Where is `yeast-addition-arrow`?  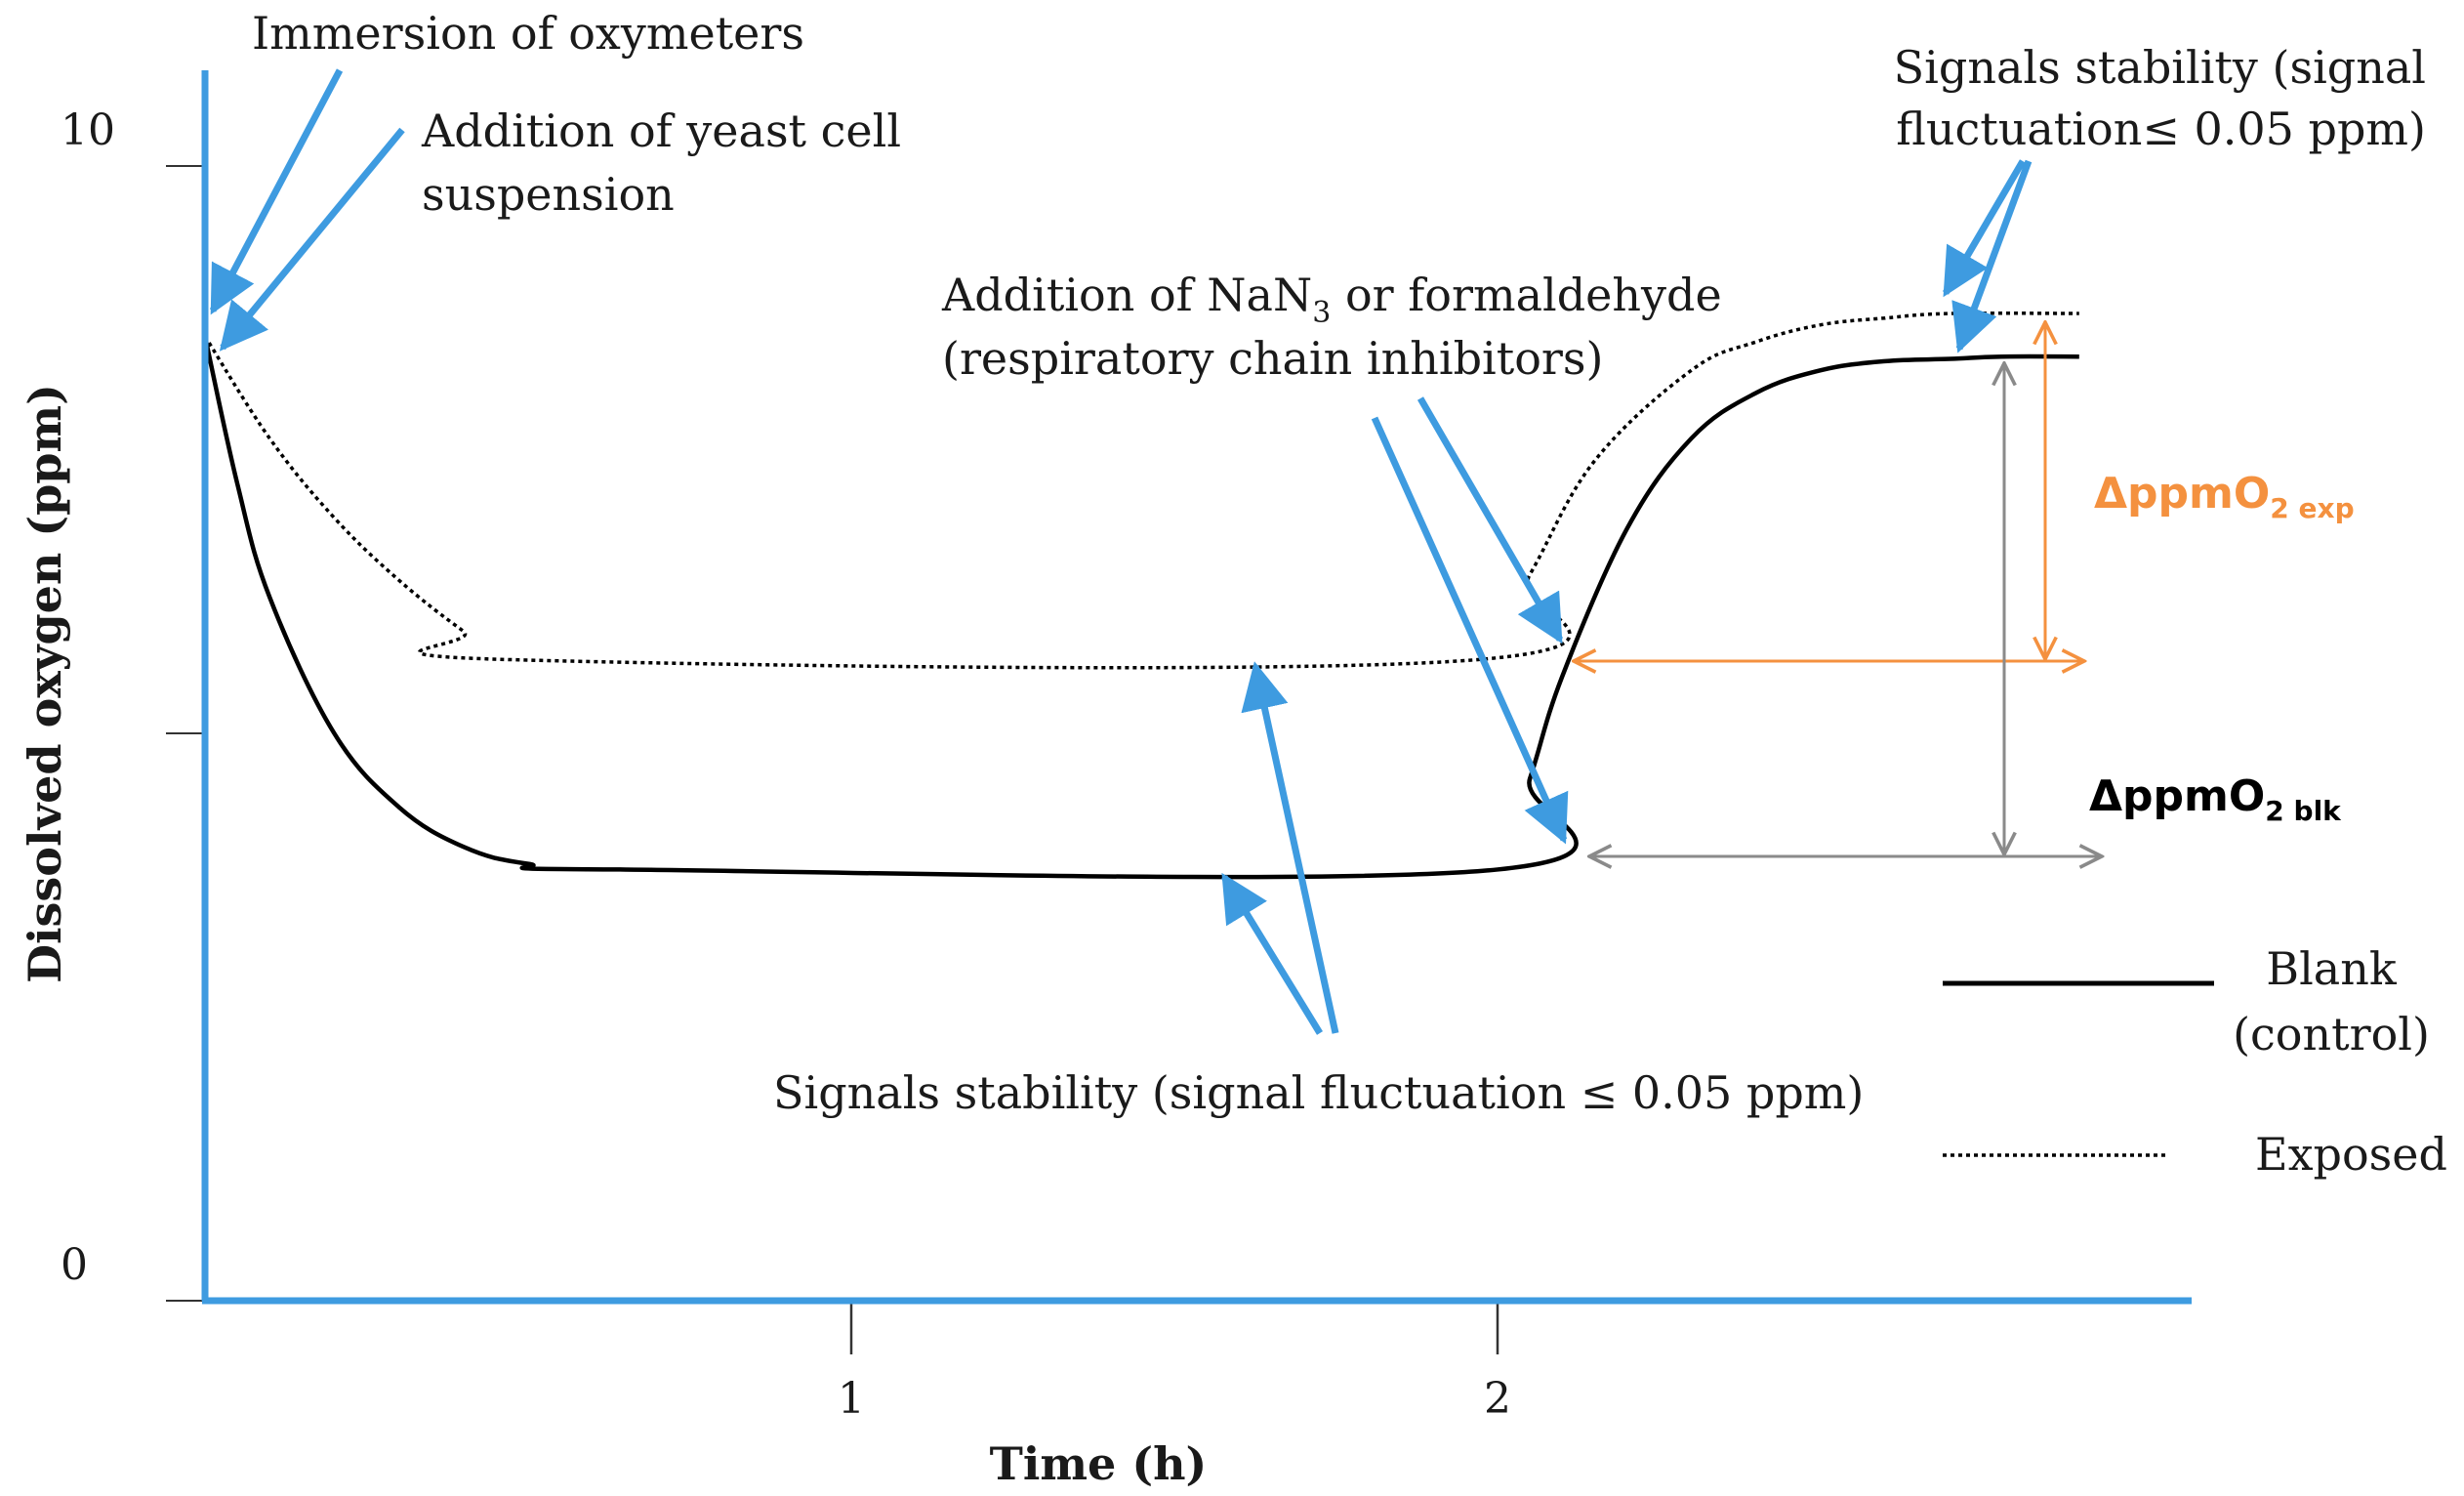 yeast-addition-arrow is located at coordinates (312, 240).